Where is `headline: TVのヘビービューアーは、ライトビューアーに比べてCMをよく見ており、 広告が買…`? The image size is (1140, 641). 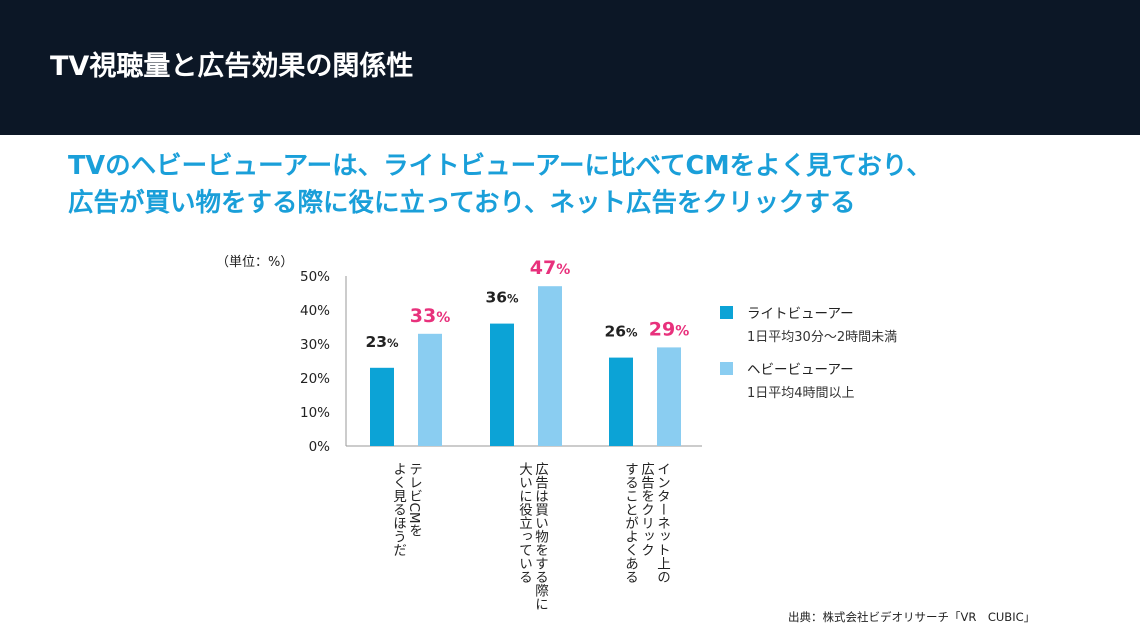 headline: TVのヘビービューアーは、ライトビューアーに比べてCMをよく見ており、 広告が買… is located at coordinates (500, 185).